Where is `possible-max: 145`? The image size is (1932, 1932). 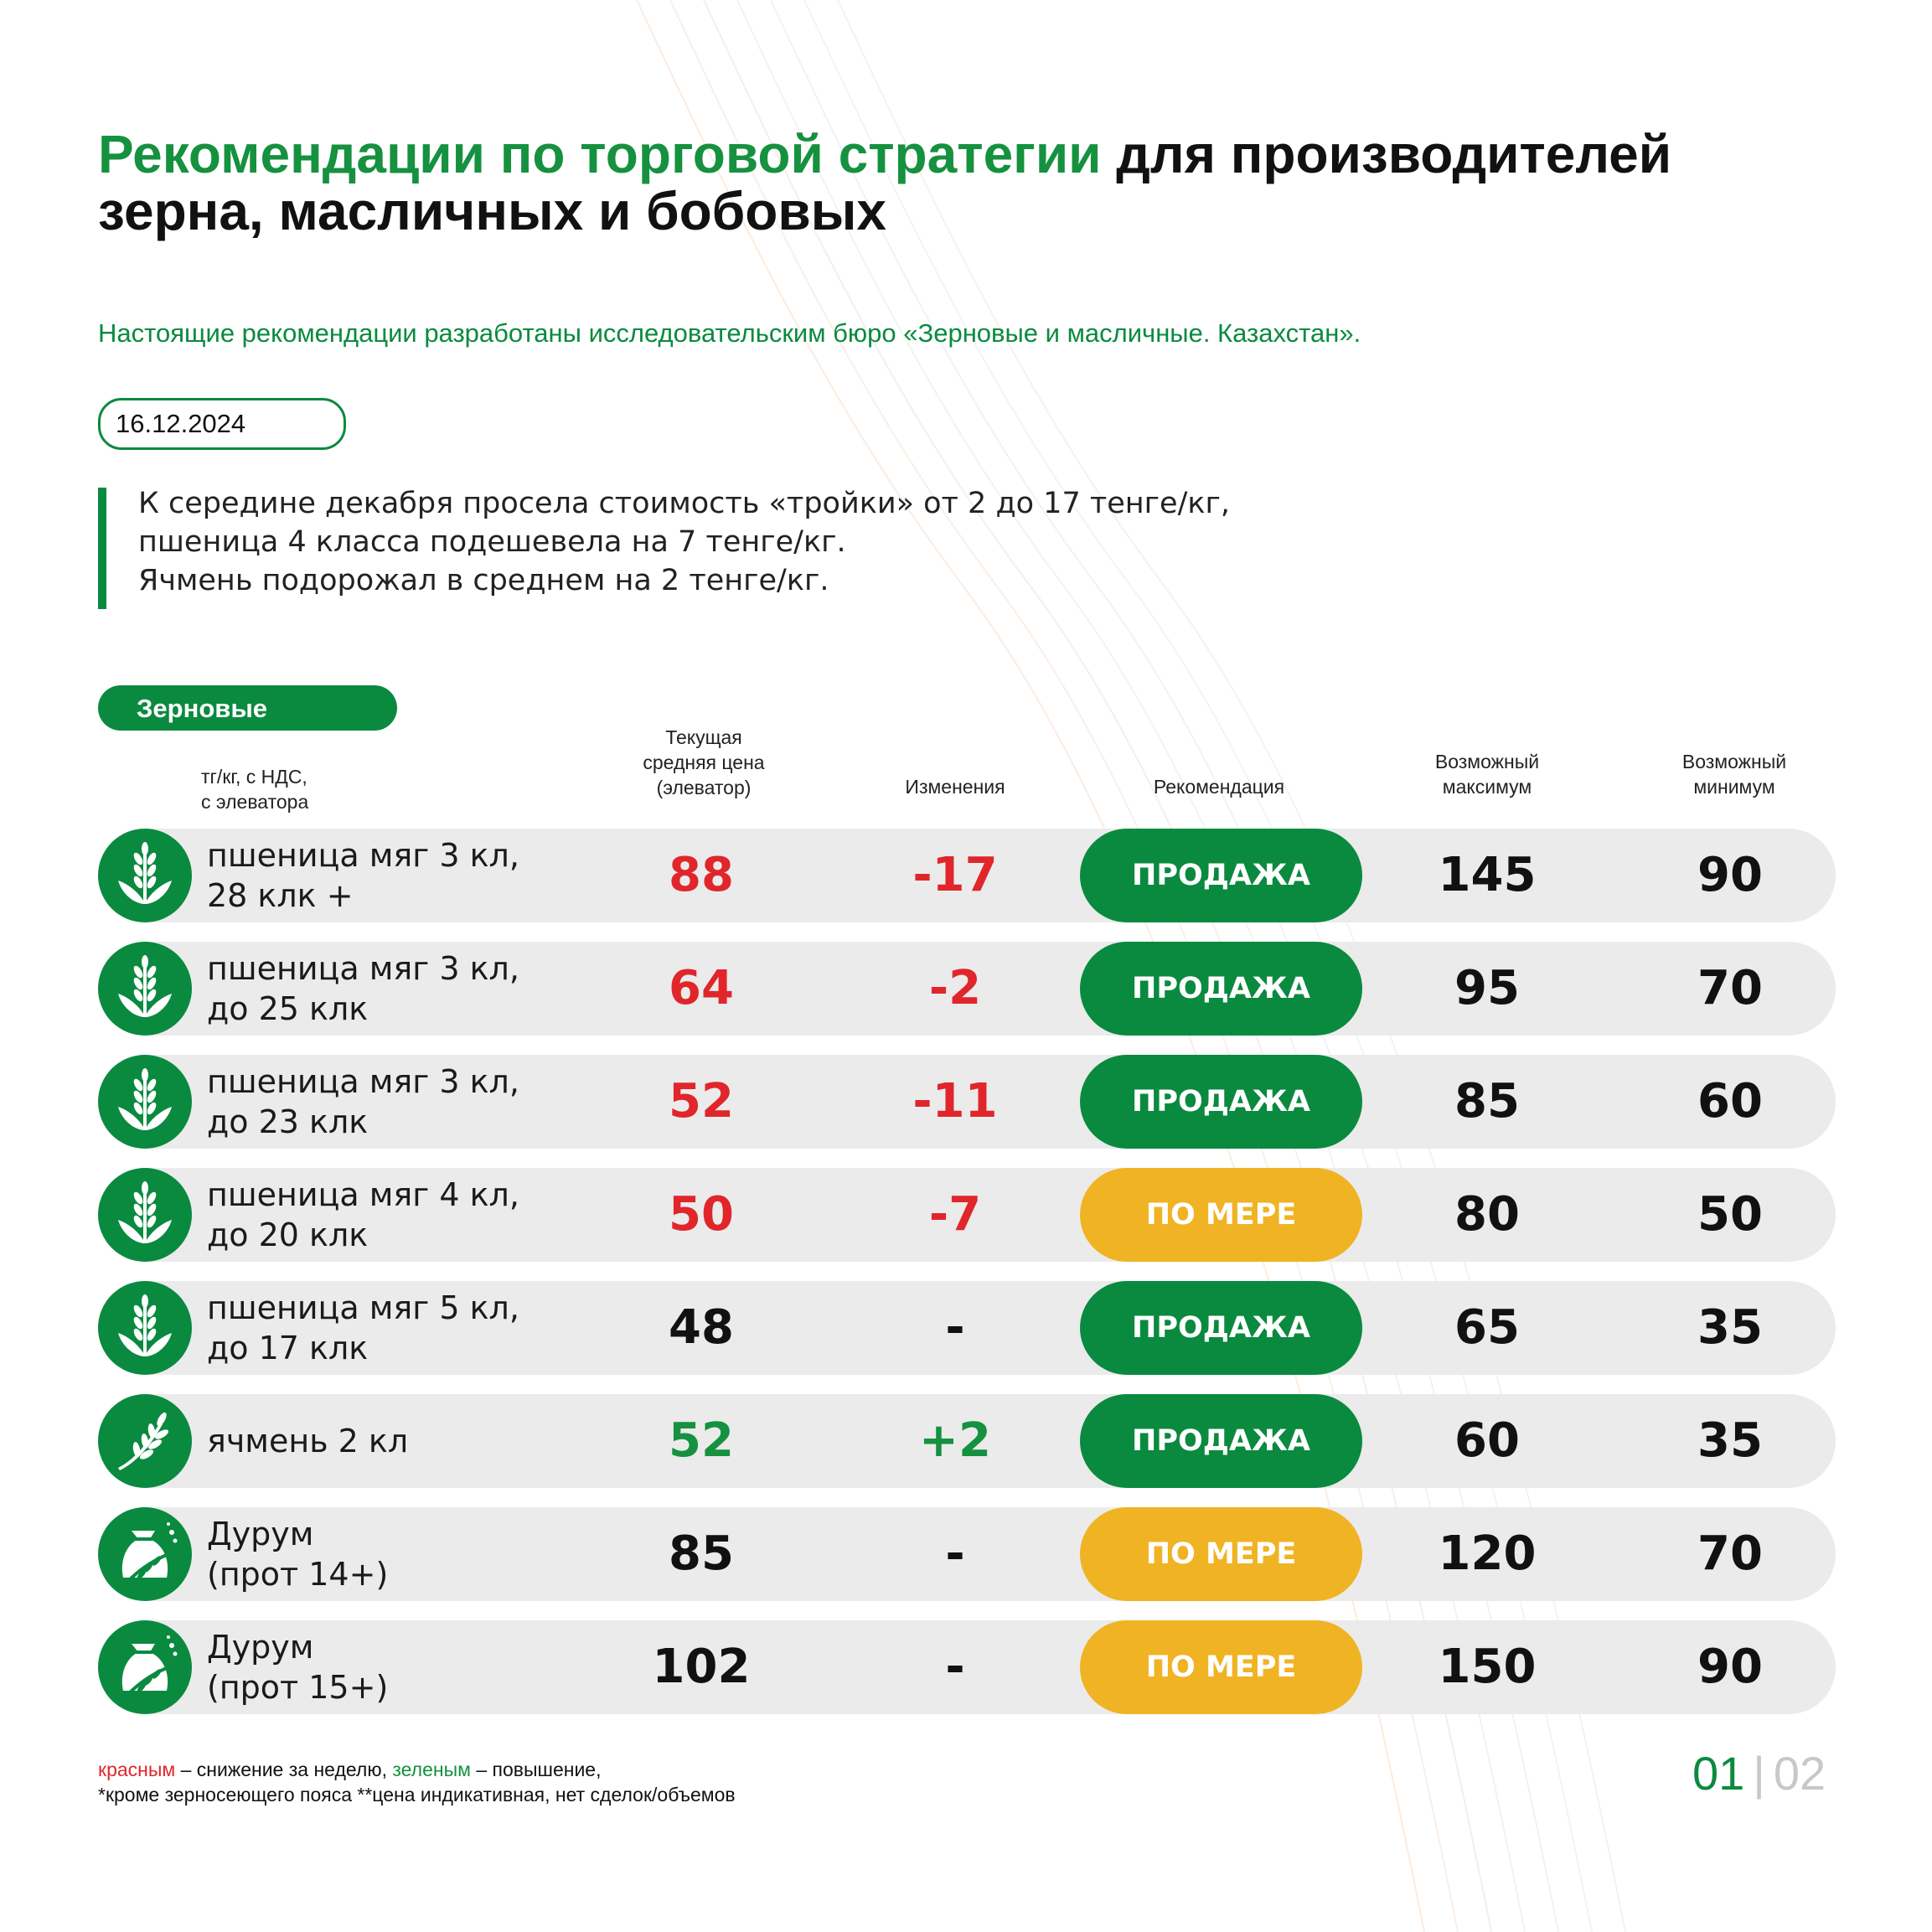 possible-max: 145 is located at coordinates (1487, 875).